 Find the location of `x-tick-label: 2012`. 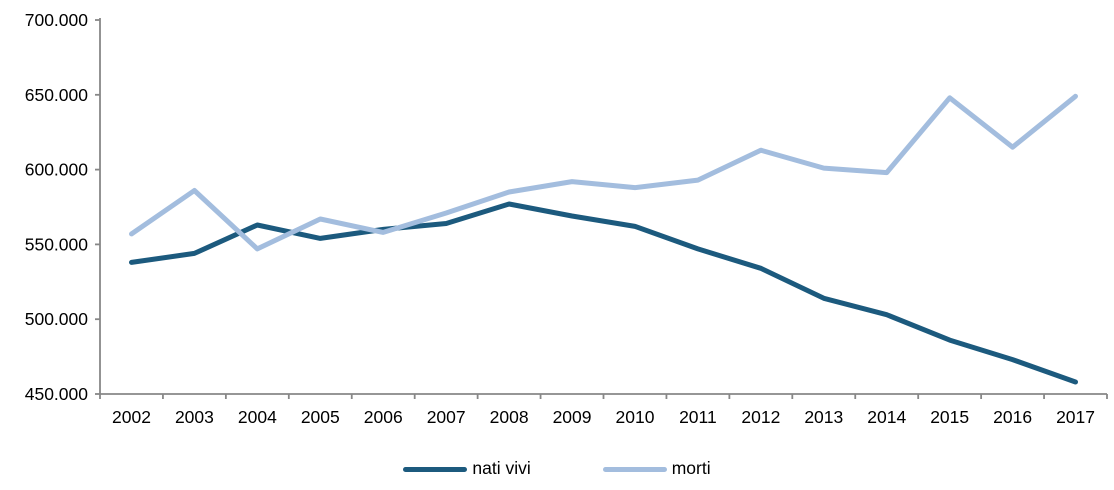

x-tick-label: 2012 is located at coordinates (760, 417).